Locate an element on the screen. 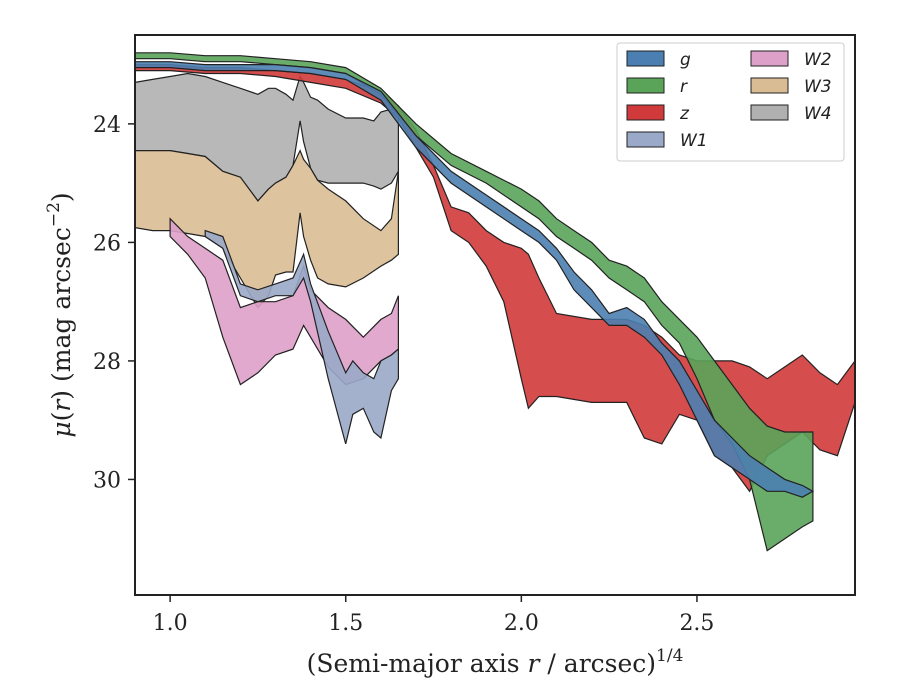 This screenshot has width=900, height=700. legend-swatch-W1 is located at coordinates (645, 139).